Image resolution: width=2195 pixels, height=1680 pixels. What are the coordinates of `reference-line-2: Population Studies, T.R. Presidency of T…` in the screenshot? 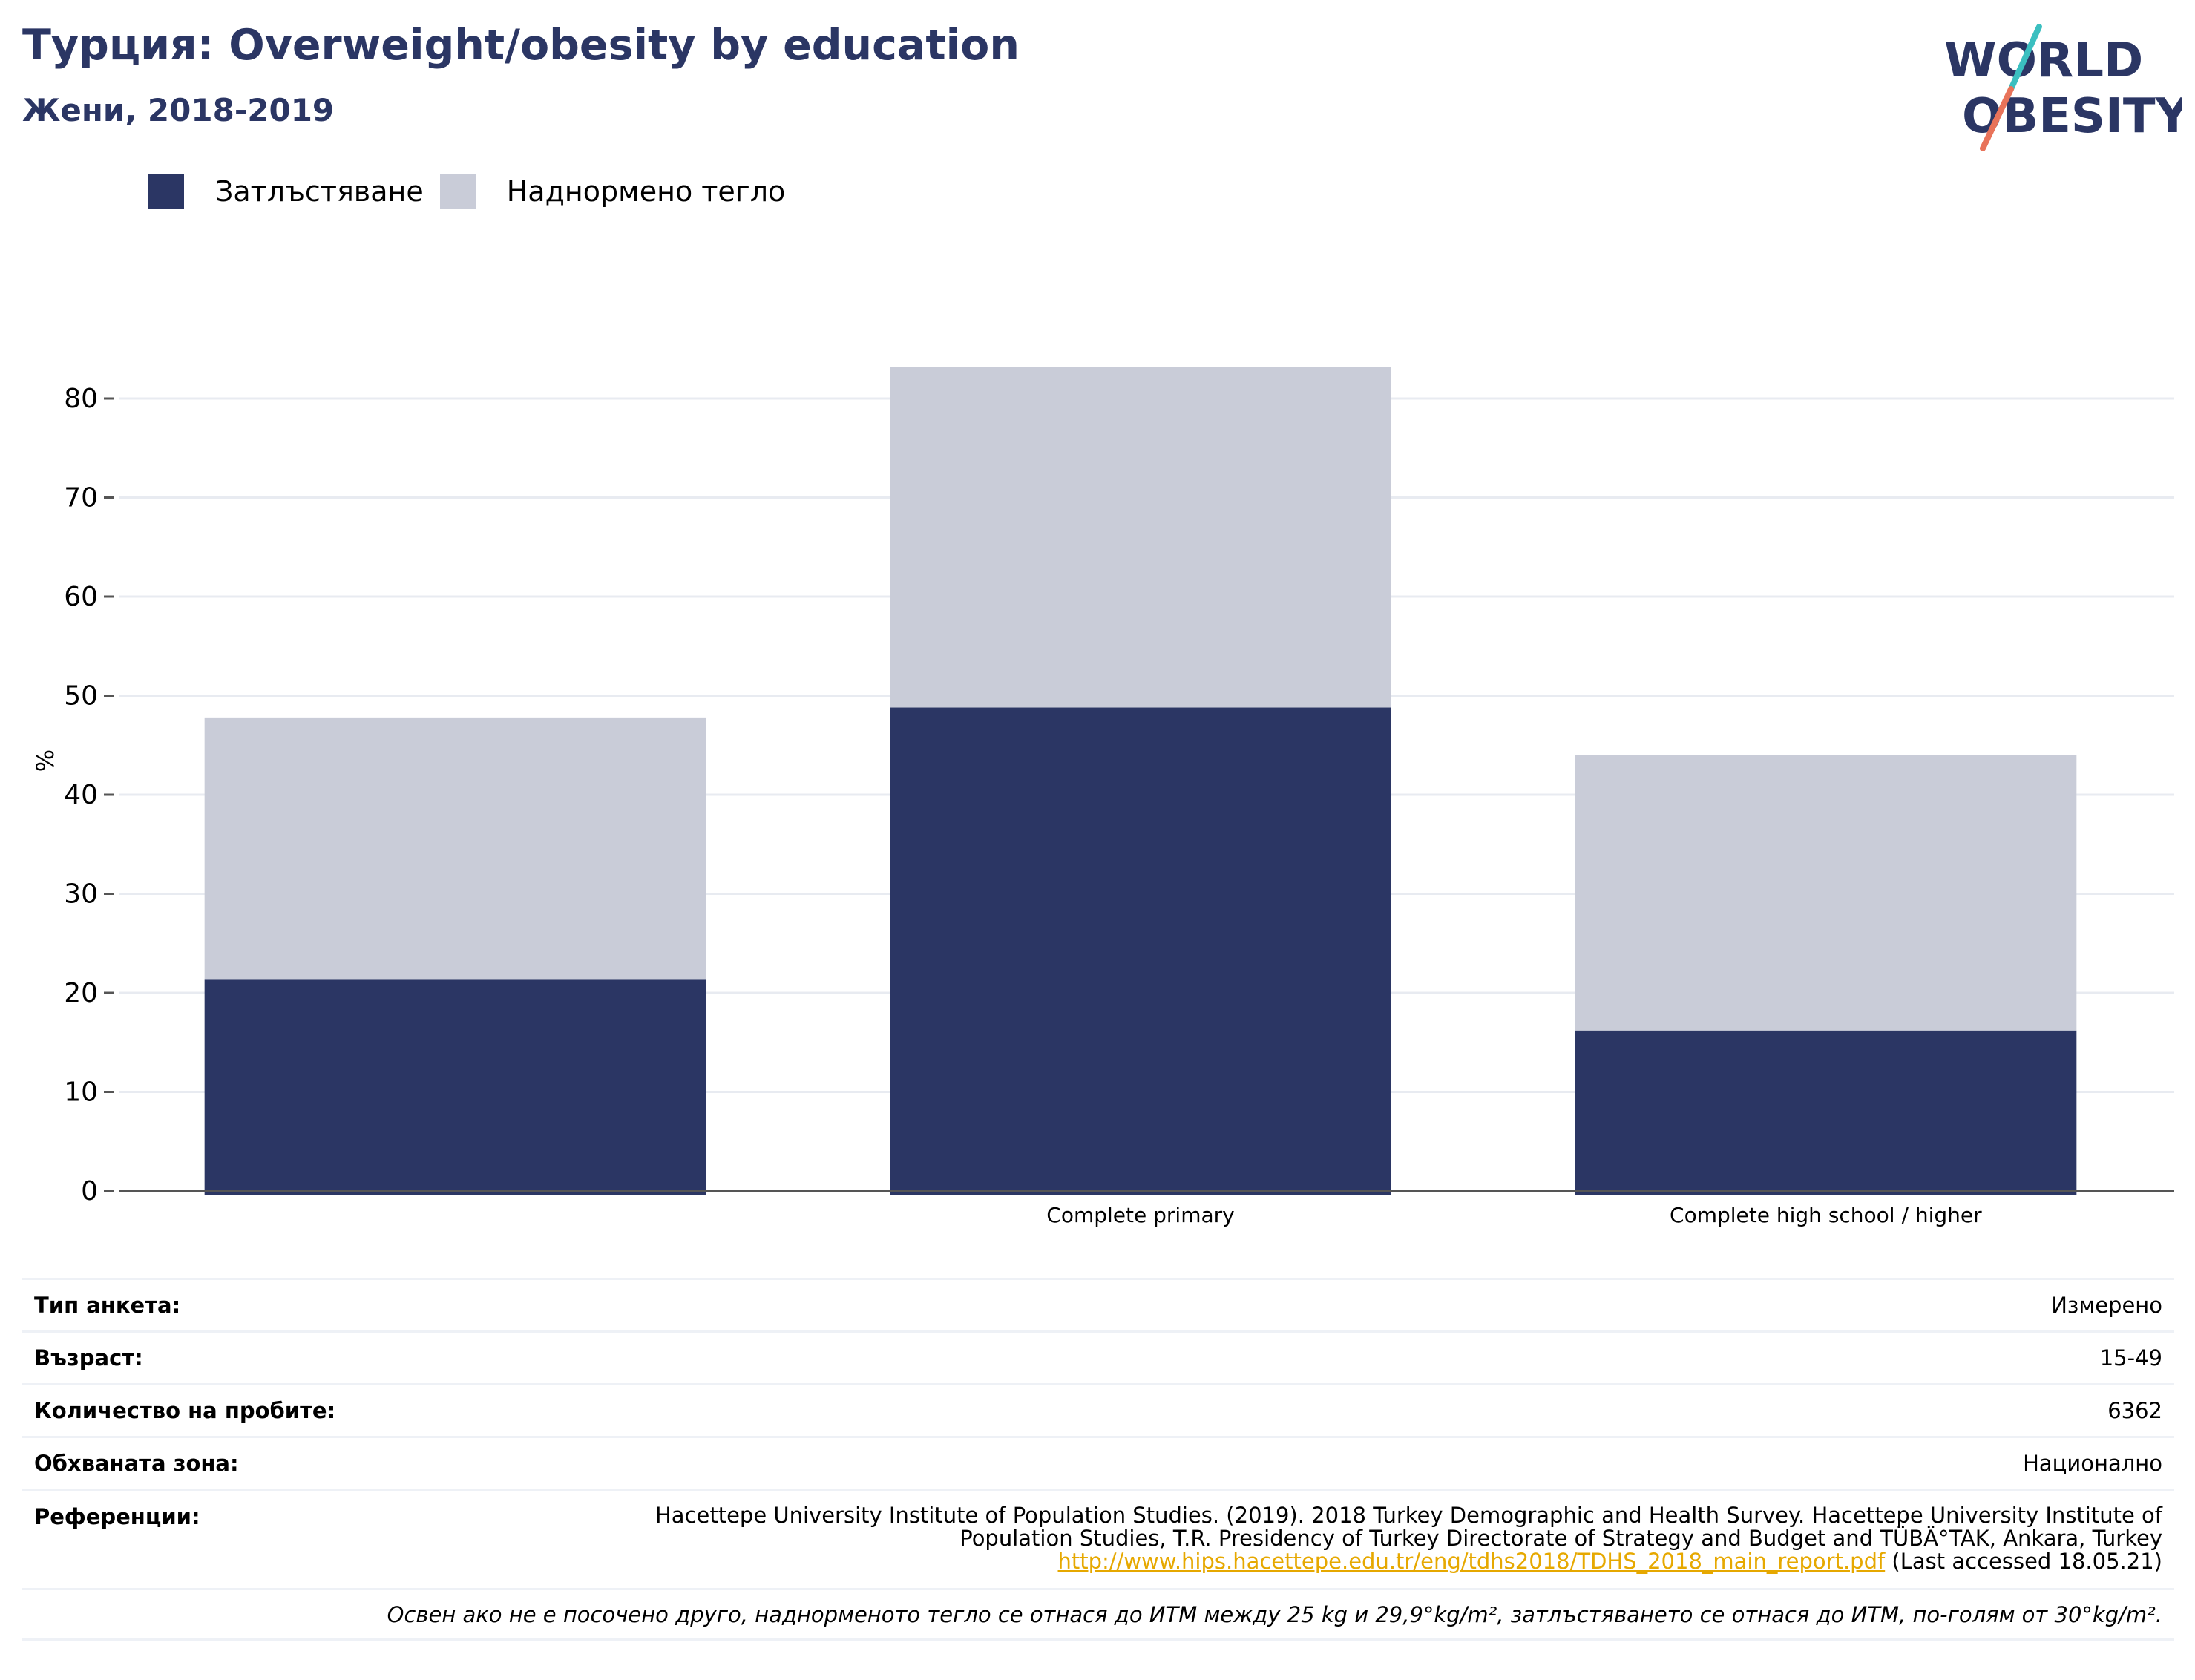 It's located at (1560, 1539).